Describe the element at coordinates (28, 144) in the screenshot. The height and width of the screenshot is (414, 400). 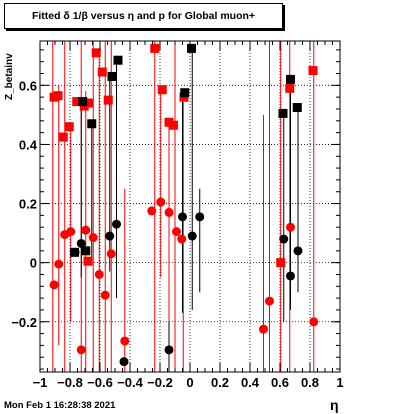
I see `y-tick-label: 0.4` at that location.